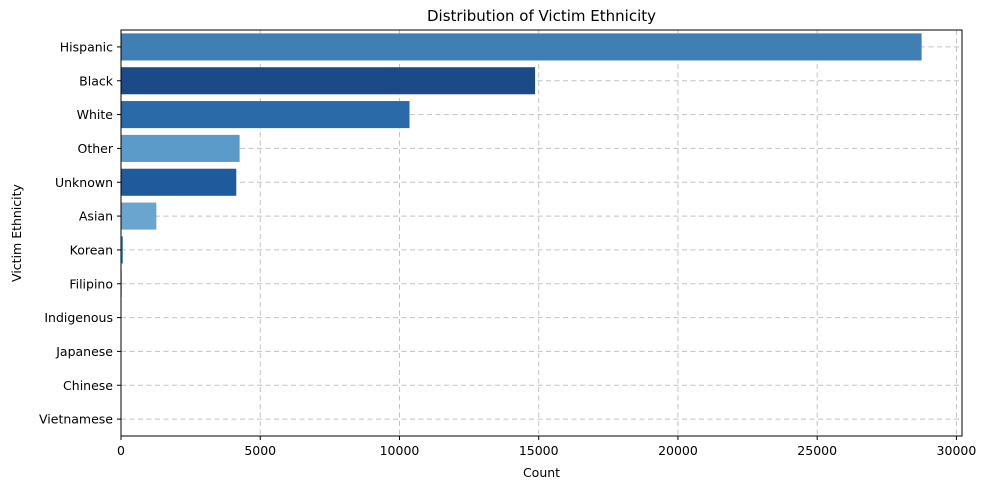 The width and height of the screenshot is (989, 494). I want to click on bar-white, so click(265, 114).